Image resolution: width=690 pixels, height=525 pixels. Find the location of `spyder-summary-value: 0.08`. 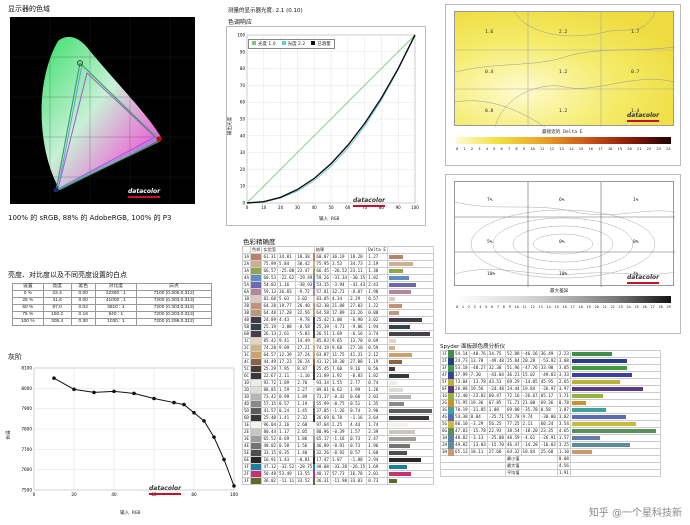

spyder-summary-value: 0.08 is located at coordinates (563, 459).